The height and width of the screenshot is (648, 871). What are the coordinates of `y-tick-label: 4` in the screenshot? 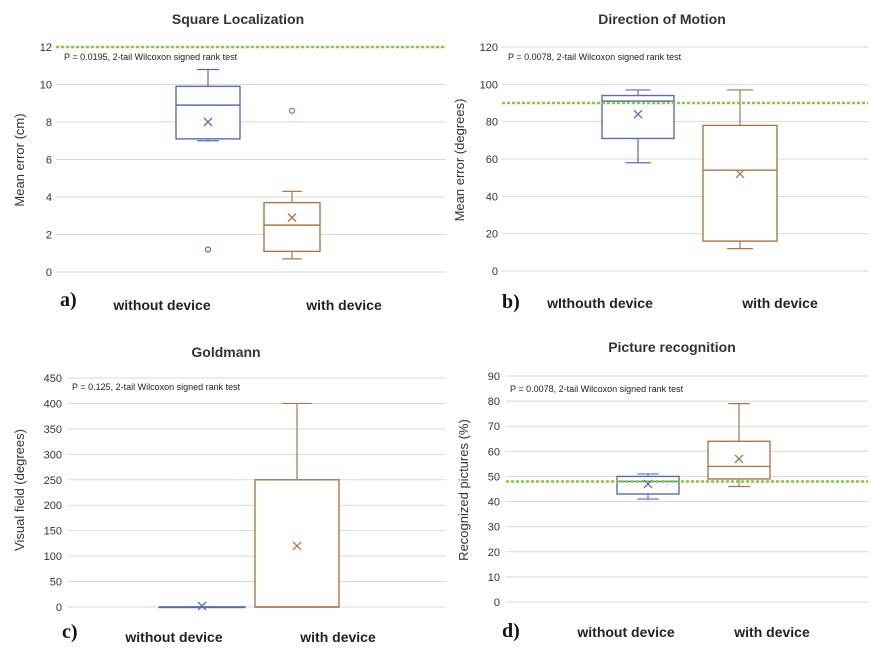 It's located at (49, 198).